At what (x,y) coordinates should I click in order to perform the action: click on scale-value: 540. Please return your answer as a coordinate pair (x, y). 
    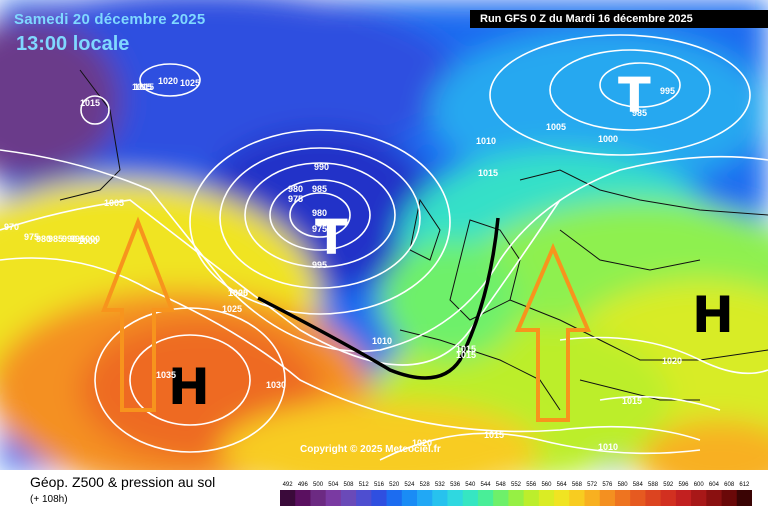
    Looking at the image, I should click on (470, 485).